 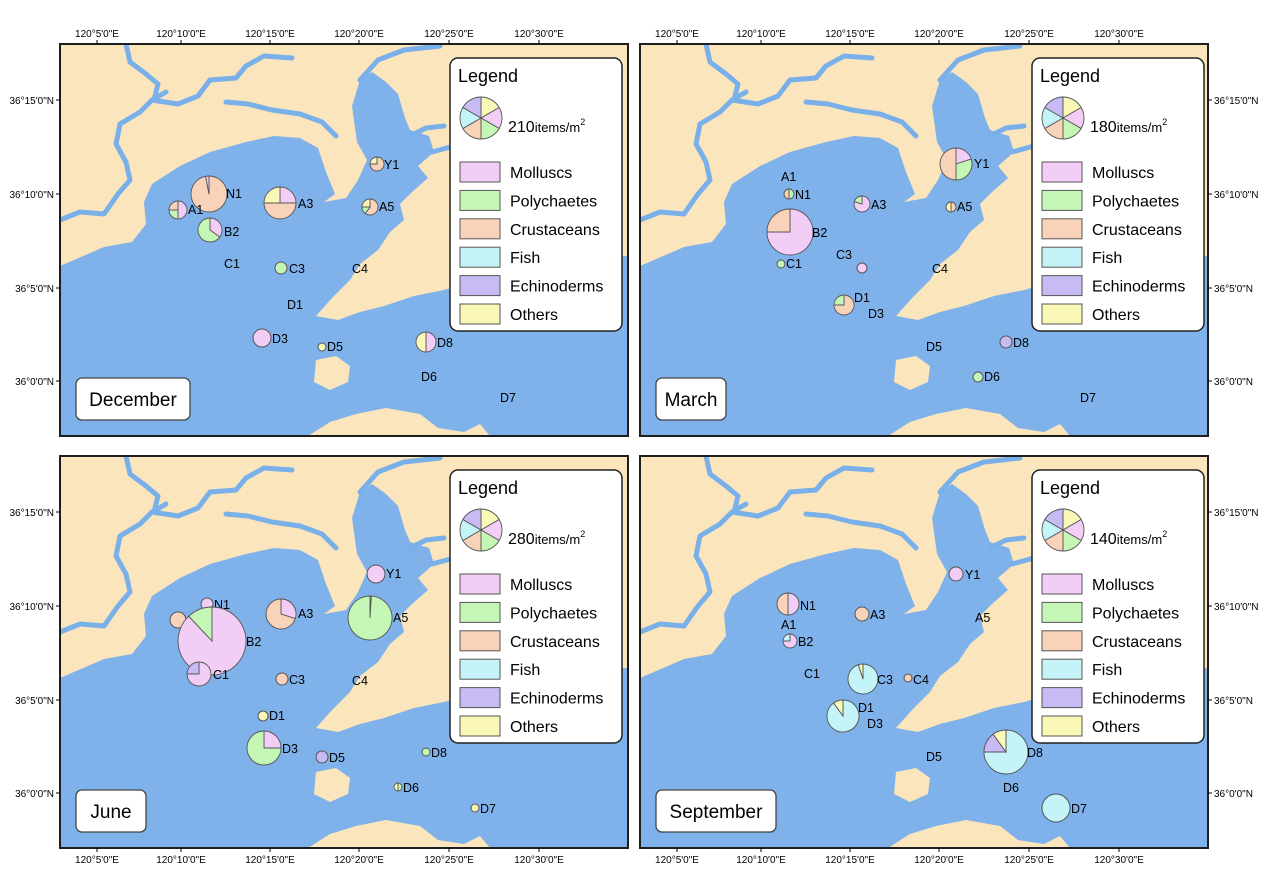 What do you see at coordinates (788, 177) in the screenshot?
I see `station-a1: A1` at bounding box center [788, 177].